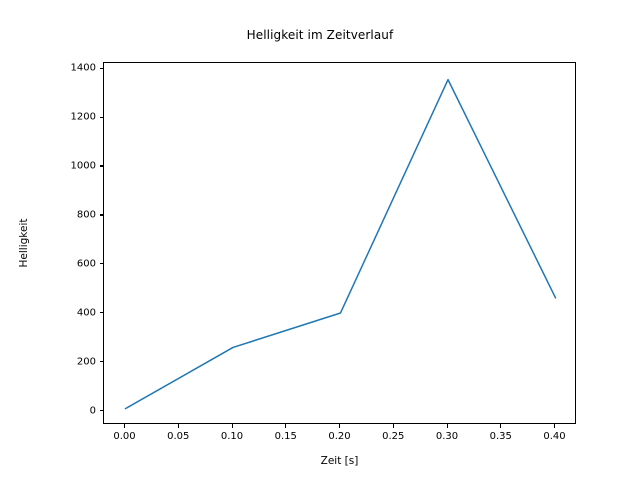 Image resolution: width=640 pixels, height=480 pixels. What do you see at coordinates (86, 313) in the screenshot?
I see `y-tick-label: 400` at bounding box center [86, 313].